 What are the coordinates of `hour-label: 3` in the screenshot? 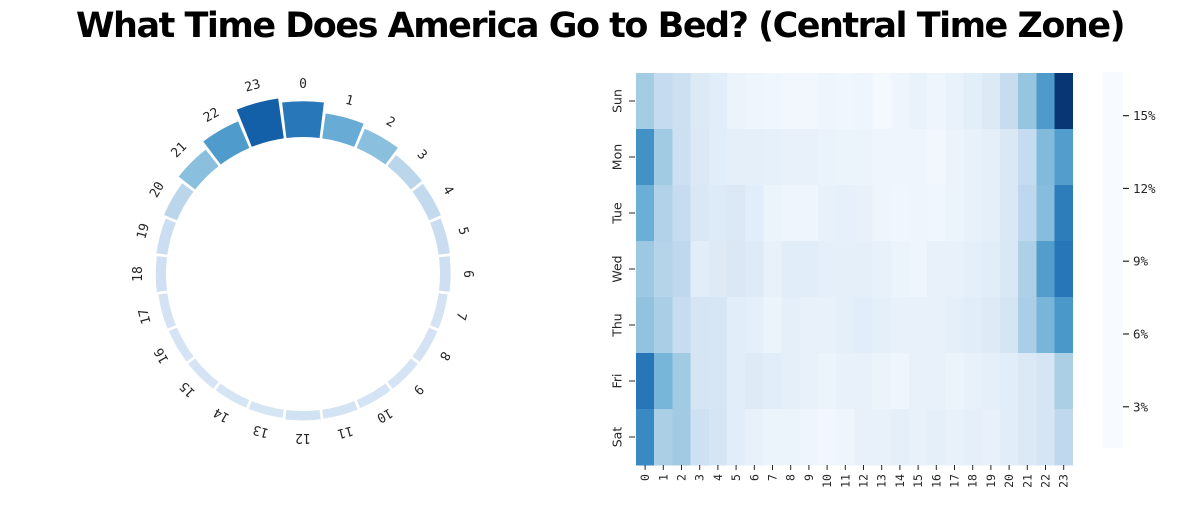 It's located at (700, 477).